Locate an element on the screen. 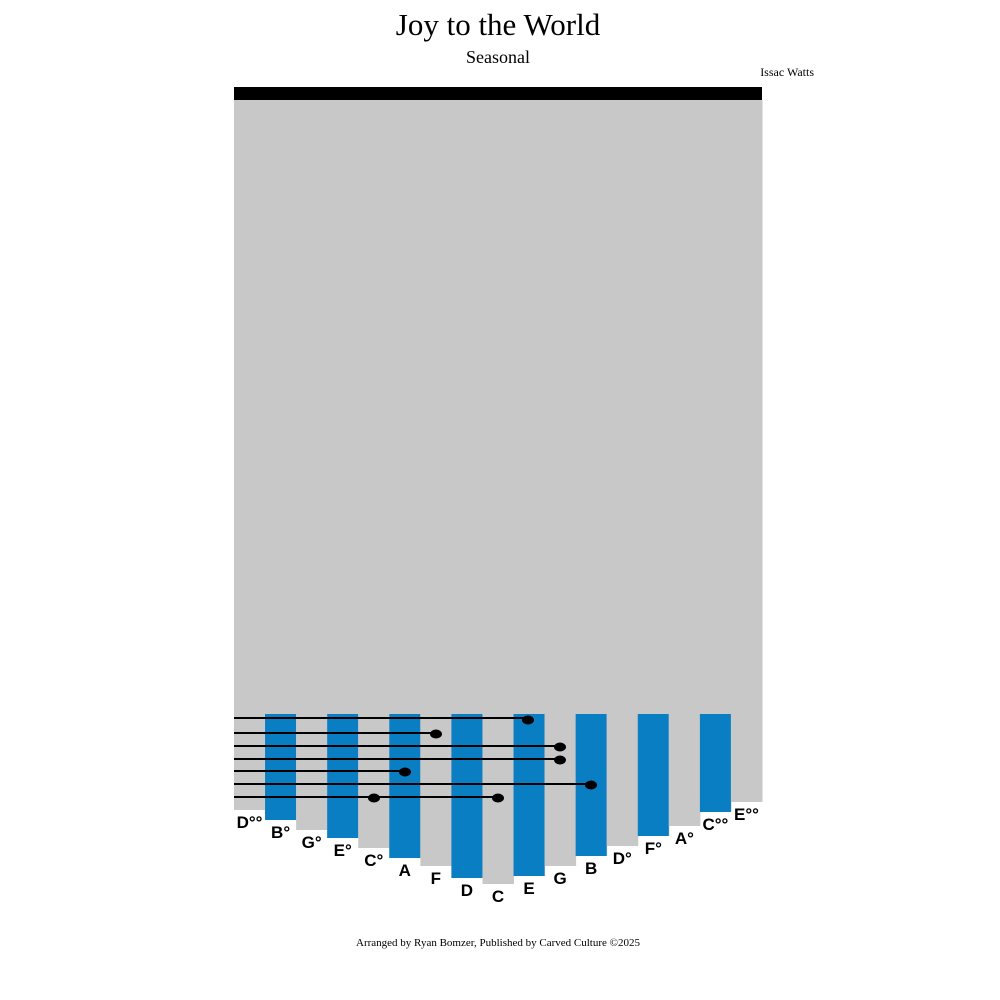 The width and height of the screenshot is (1000, 1000). title: Joy to the World is located at coordinates (498, 24).